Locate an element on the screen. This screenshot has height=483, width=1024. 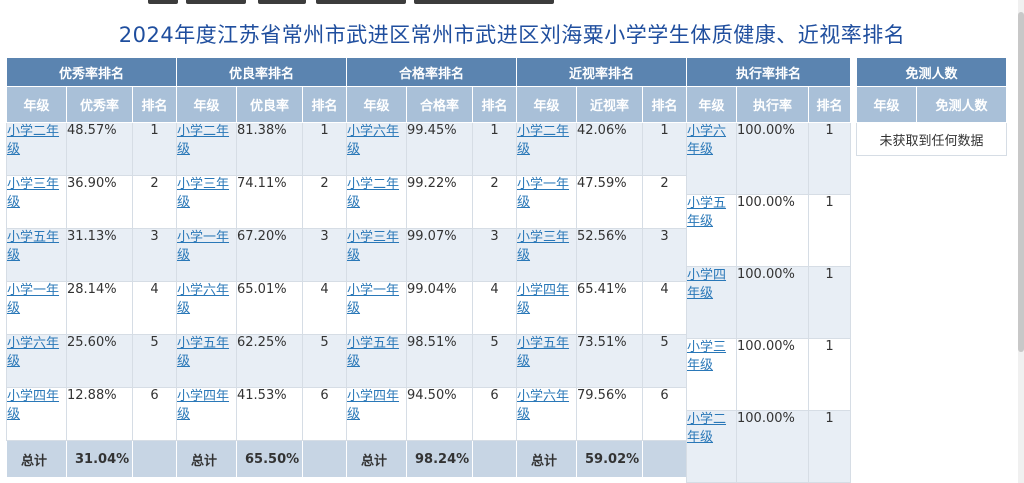
exempt-table: 免测人数 年级 免测人数 未获取到任何数据 is located at coordinates (931, 106).